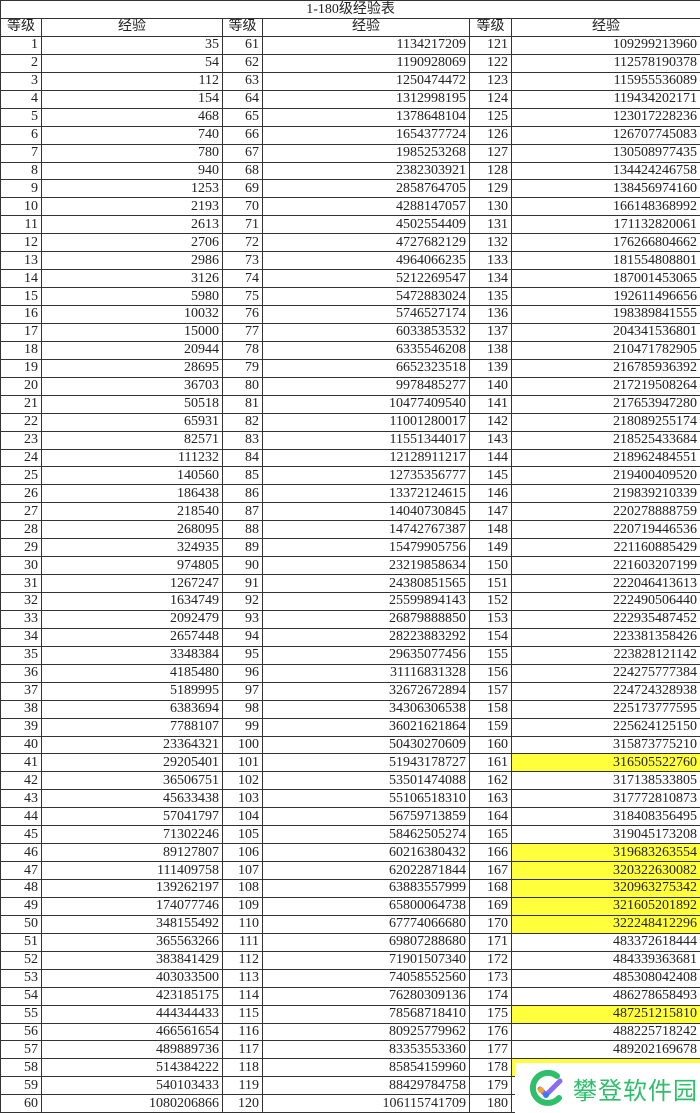  Describe the element at coordinates (366, 135) in the screenshot. I see `exp-cell: 1654377724` at that location.